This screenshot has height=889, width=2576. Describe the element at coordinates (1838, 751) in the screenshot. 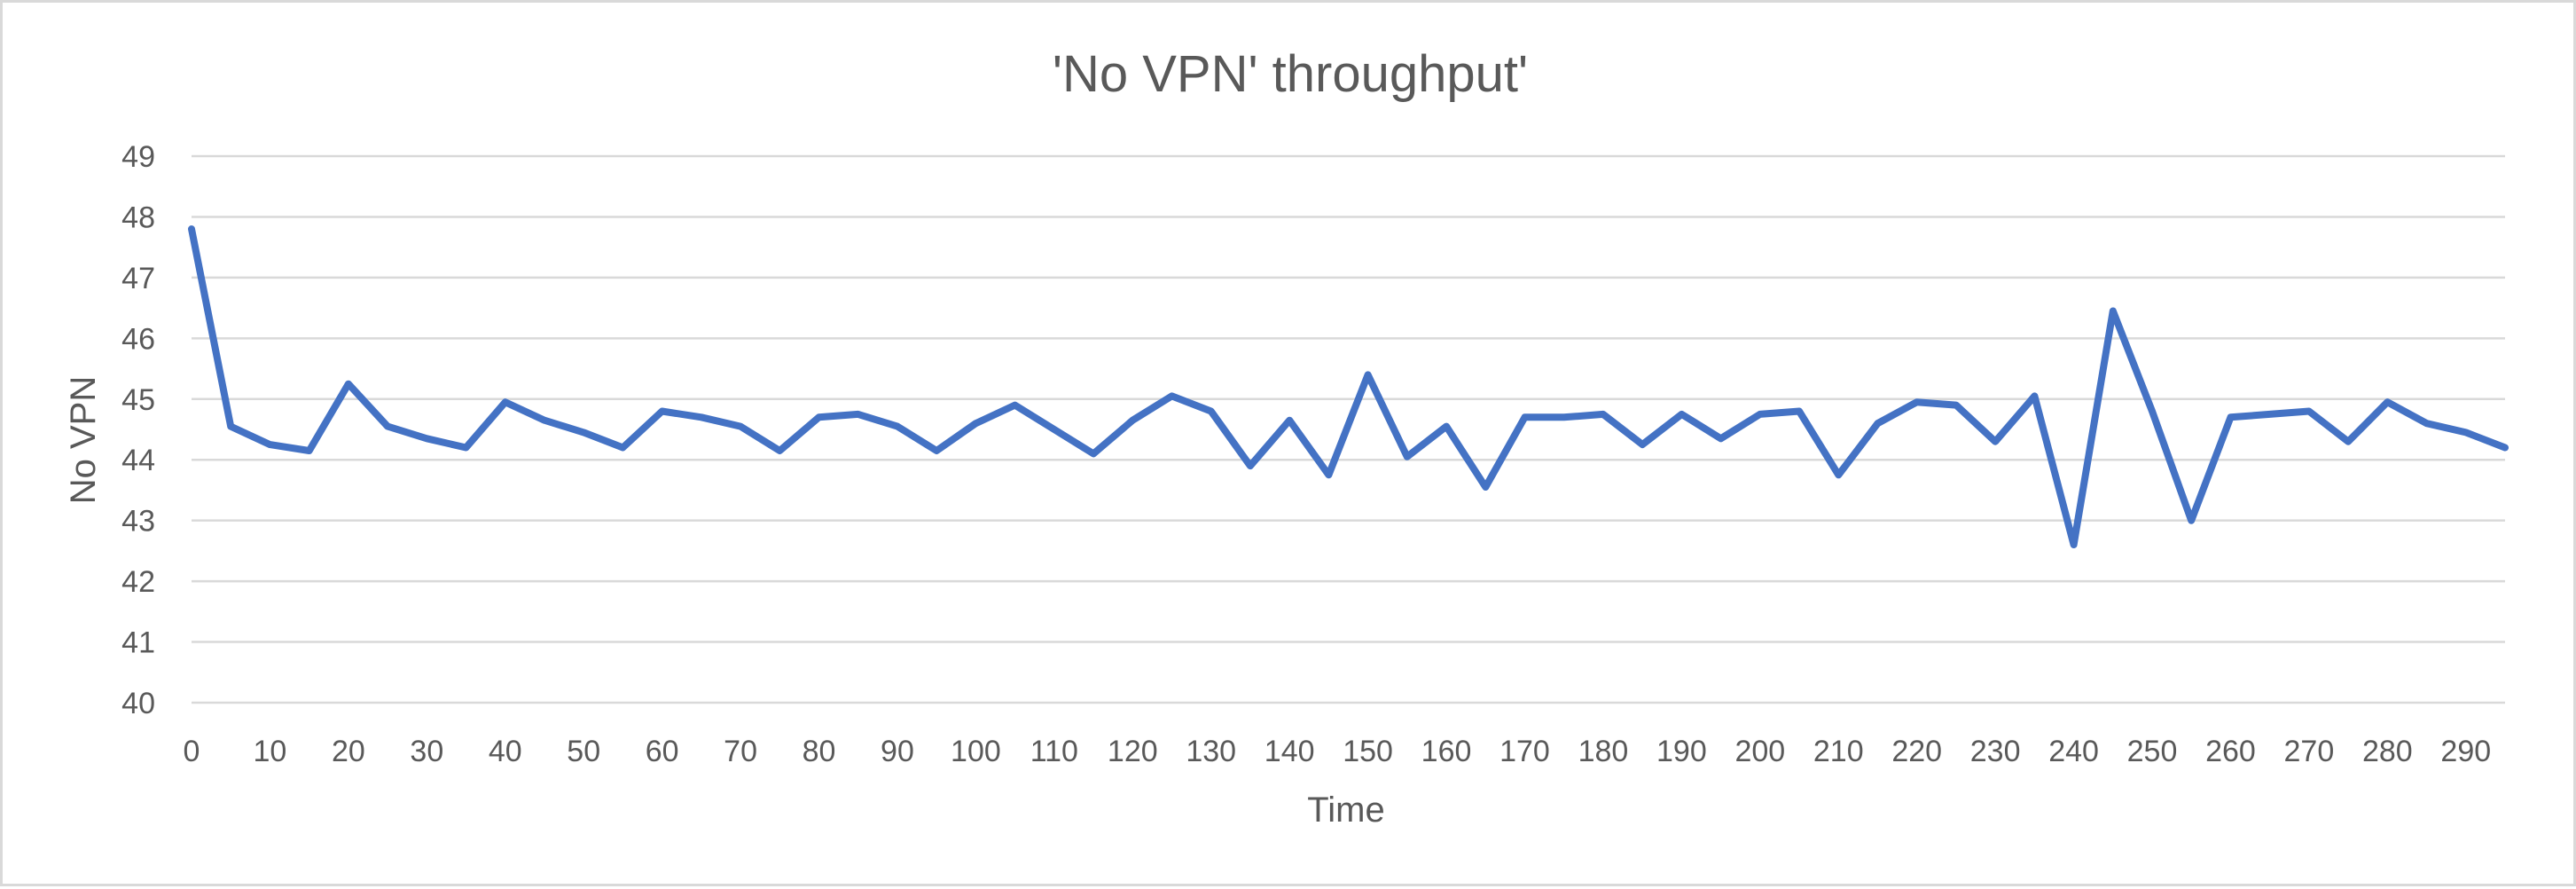

I see `x-tick-label: 210` at that location.